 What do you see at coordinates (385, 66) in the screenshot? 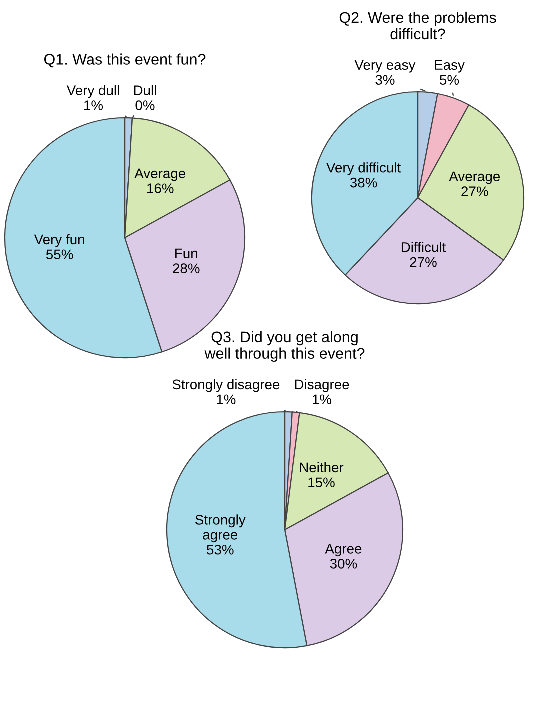
I see `slice-label: Very easy` at bounding box center [385, 66].